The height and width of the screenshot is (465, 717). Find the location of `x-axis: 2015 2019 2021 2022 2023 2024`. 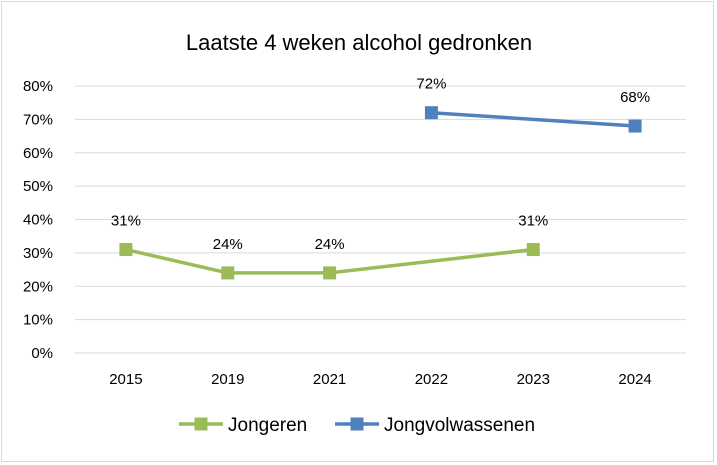

x-axis: 2015 2019 2021 2022 2023 2024 is located at coordinates (380, 379).